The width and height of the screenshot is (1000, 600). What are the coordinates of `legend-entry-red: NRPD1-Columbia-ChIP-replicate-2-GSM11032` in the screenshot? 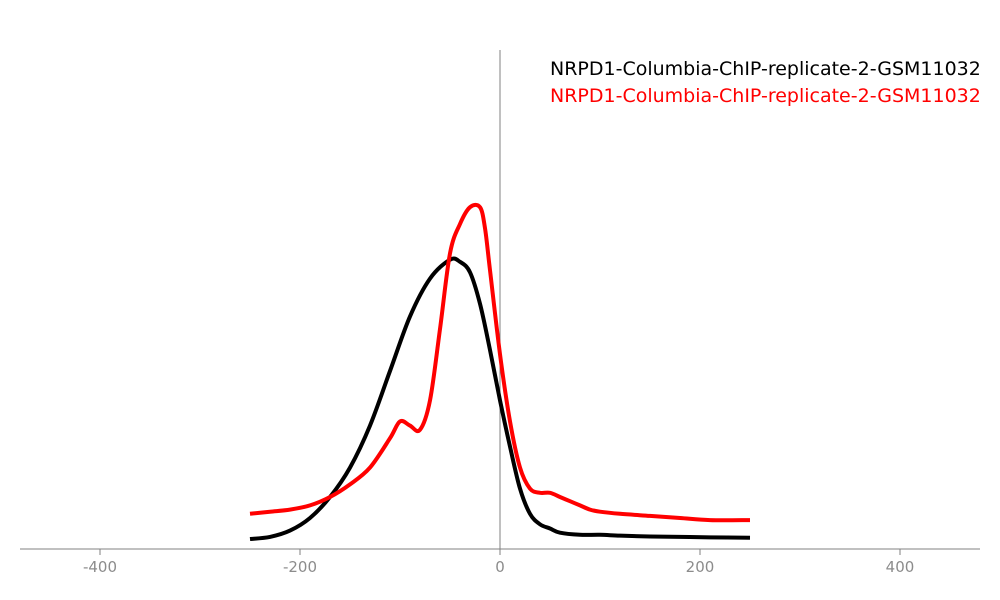 It's located at (765, 96).